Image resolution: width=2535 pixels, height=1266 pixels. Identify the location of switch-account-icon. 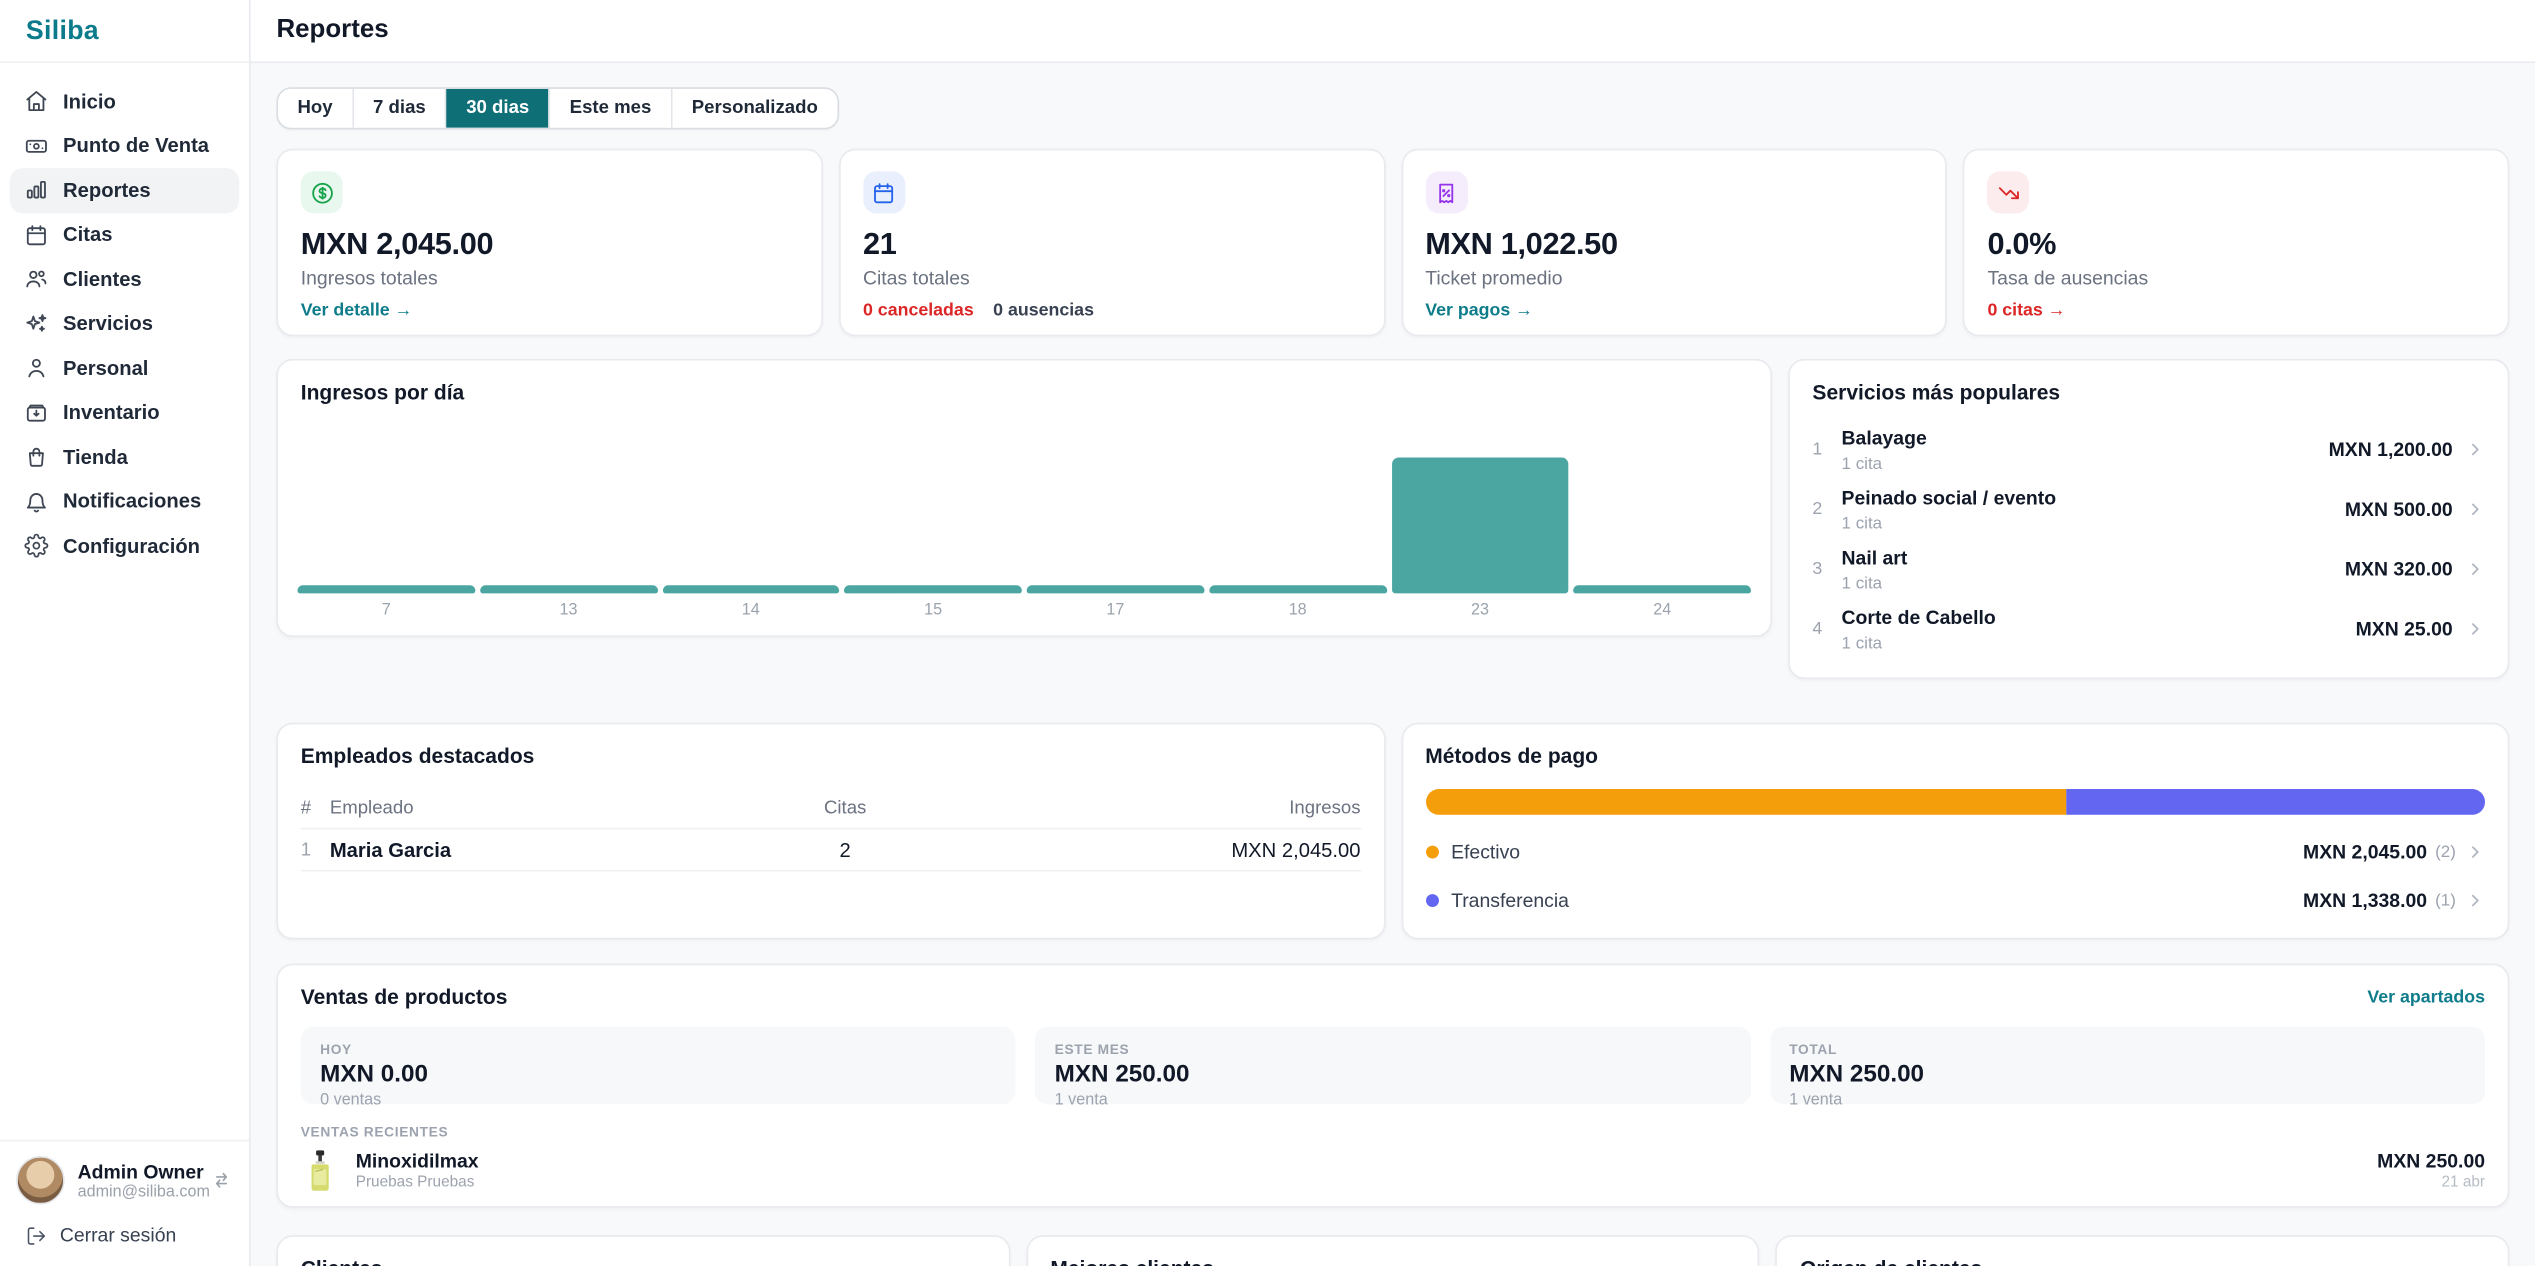
(221, 1180).